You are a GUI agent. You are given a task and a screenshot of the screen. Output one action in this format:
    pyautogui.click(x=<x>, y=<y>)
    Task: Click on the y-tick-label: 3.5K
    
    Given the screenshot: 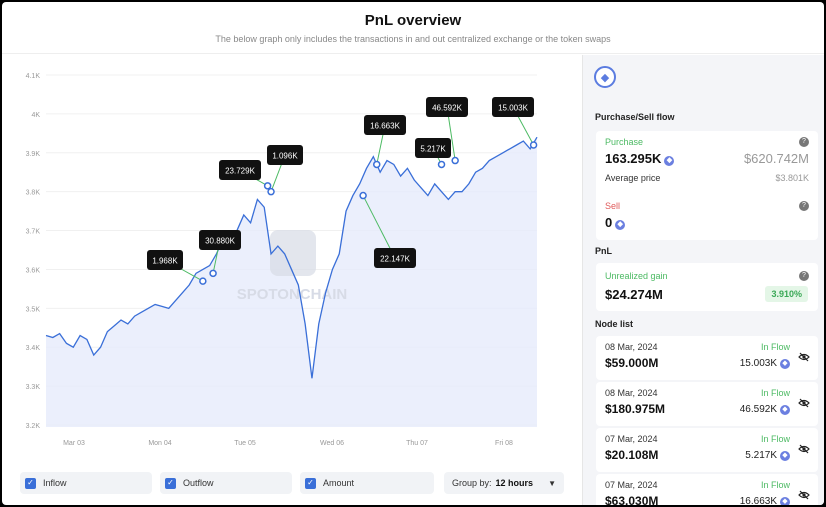 What is the action you would take?
    pyautogui.click(x=33, y=309)
    